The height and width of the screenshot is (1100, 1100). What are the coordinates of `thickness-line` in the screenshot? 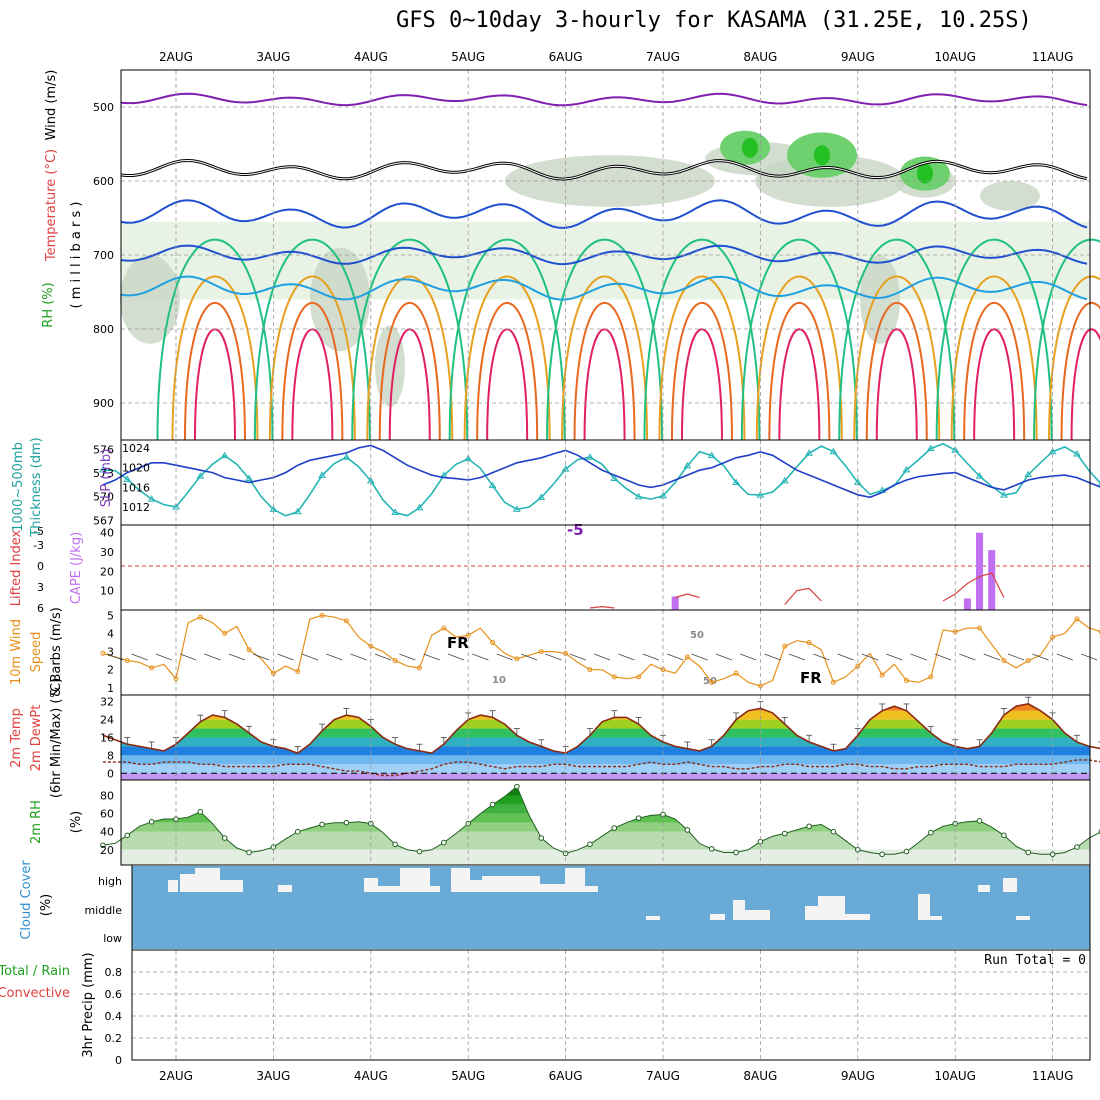 It's located at (601, 479).